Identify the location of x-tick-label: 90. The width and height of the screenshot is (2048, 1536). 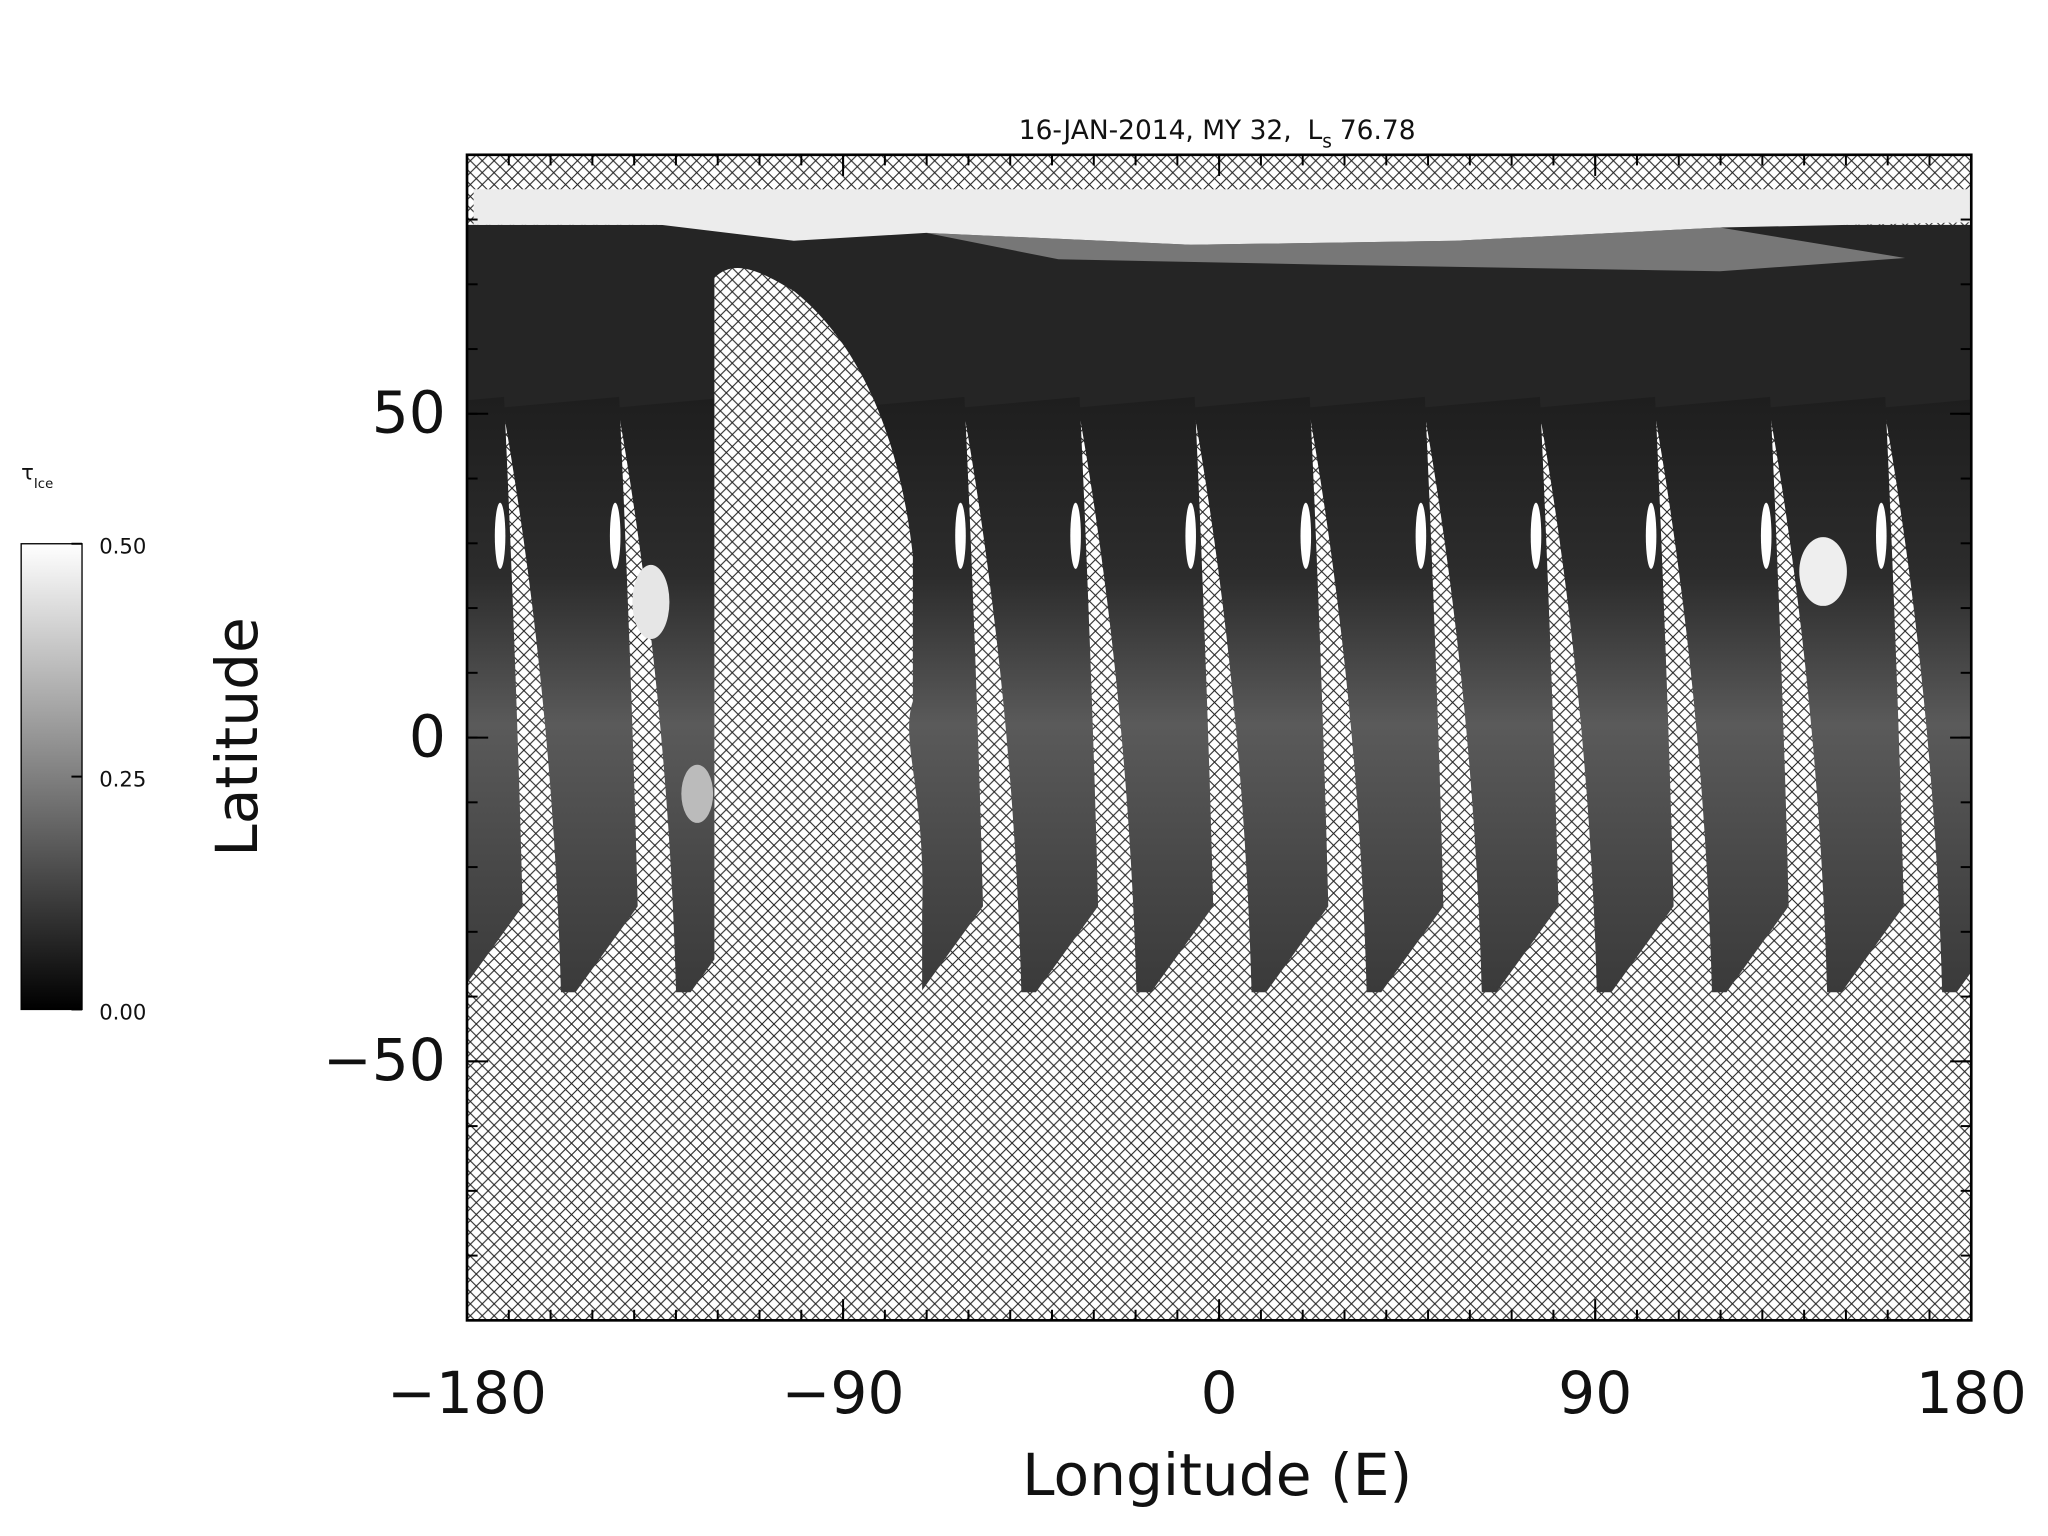
(1595, 1393).